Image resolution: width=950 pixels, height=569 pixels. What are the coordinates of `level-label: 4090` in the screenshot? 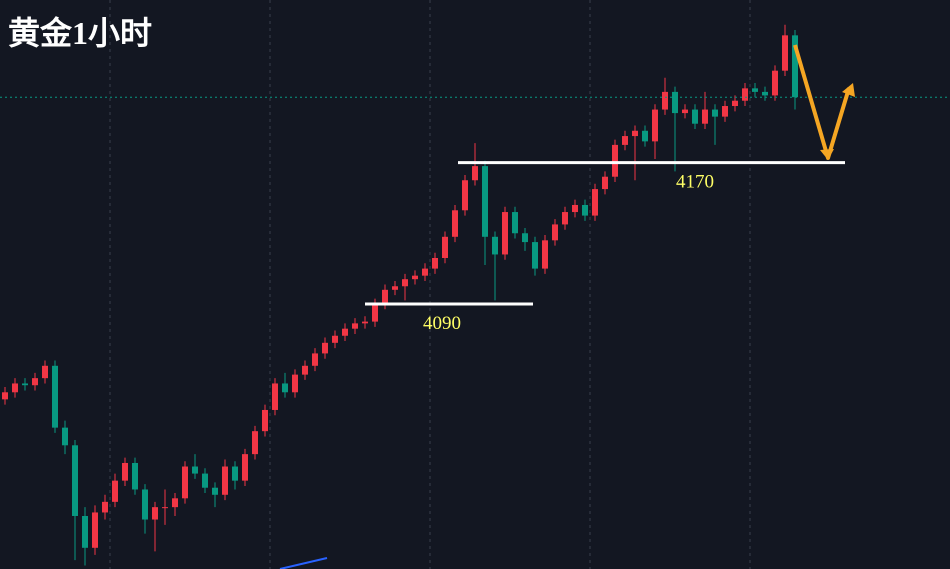 It's located at (442, 323).